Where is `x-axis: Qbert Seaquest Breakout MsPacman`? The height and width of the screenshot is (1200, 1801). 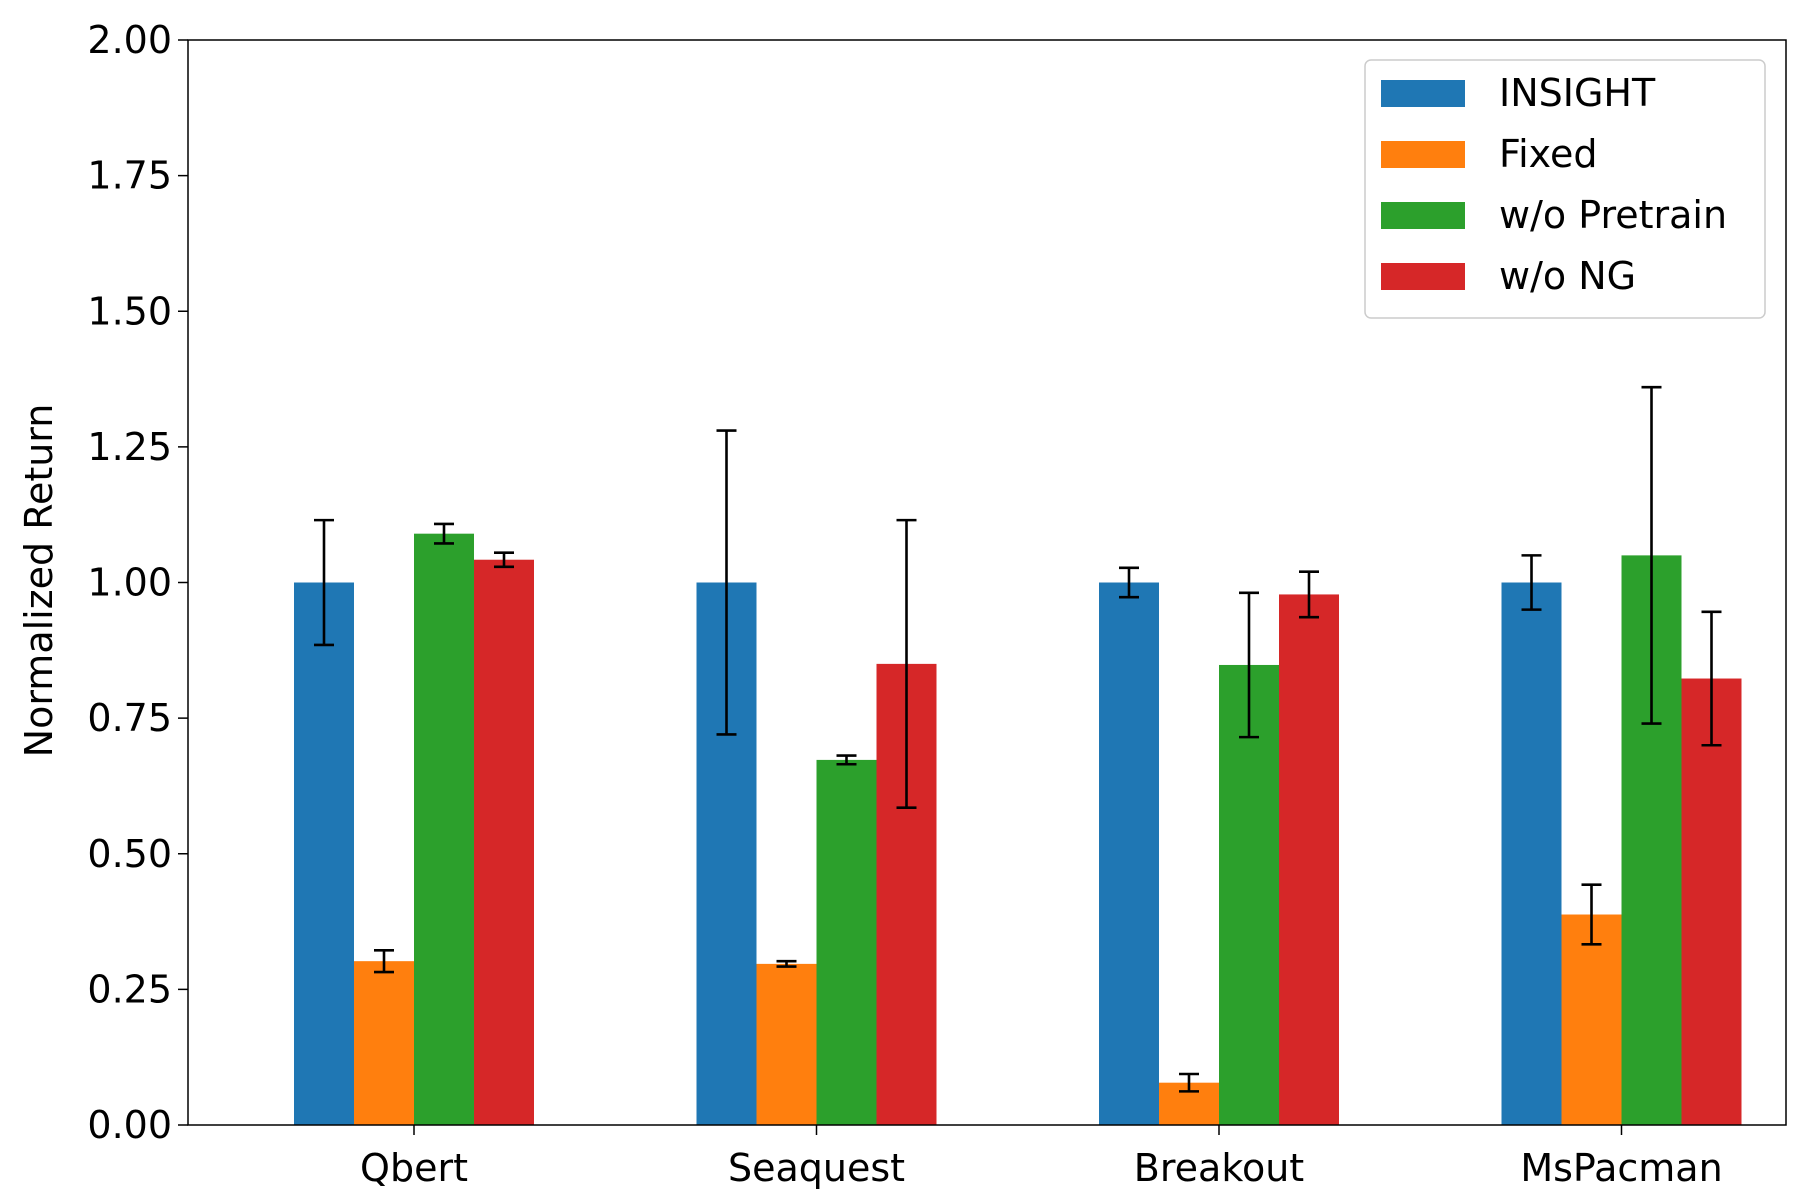 x-axis: Qbert Seaquest Breakout MsPacman is located at coordinates (1041, 1157).